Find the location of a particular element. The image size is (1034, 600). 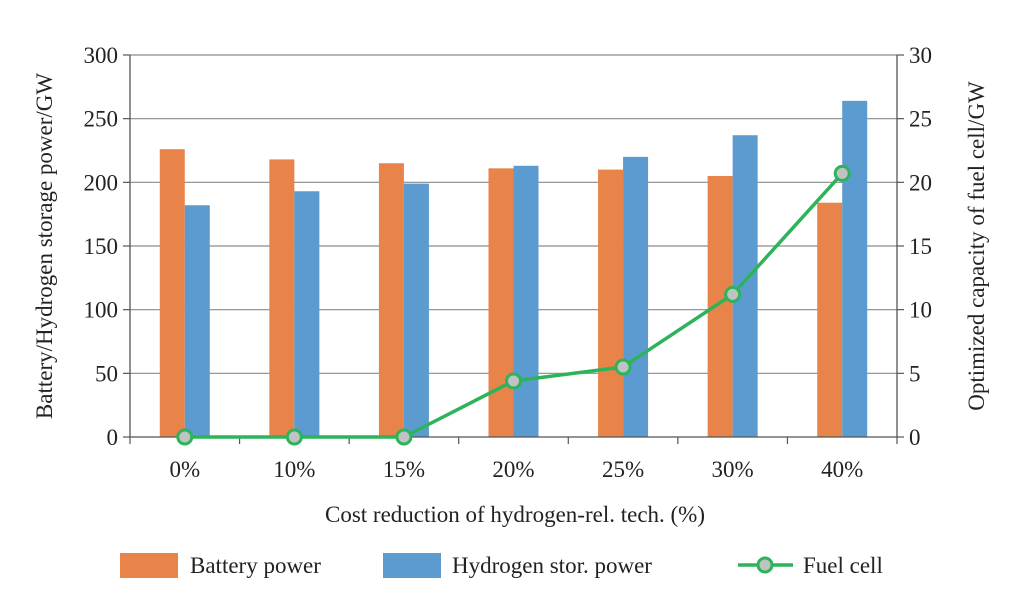

x-axis-ticks: 0% 10% 15% 20% 25% 30% 40% is located at coordinates (516, 469).